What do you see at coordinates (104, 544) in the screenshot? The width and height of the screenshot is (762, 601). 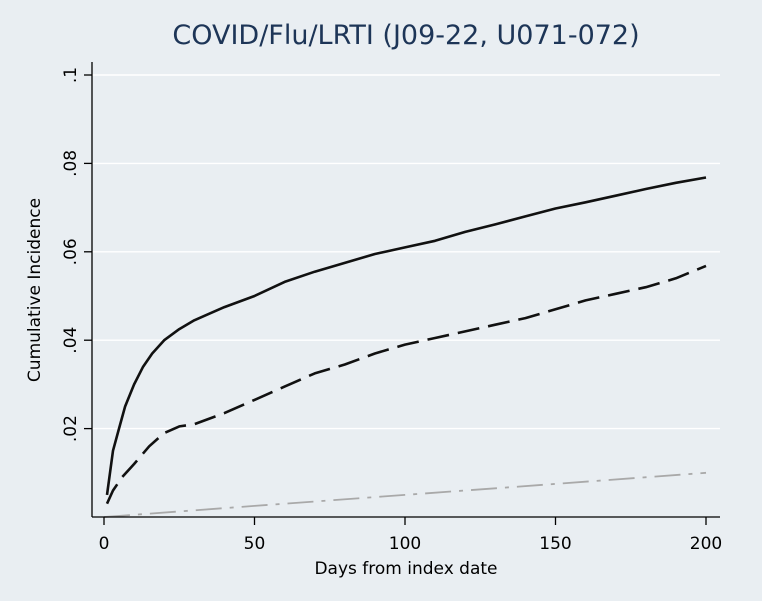 I see `x-tick-label-0: 0` at bounding box center [104, 544].